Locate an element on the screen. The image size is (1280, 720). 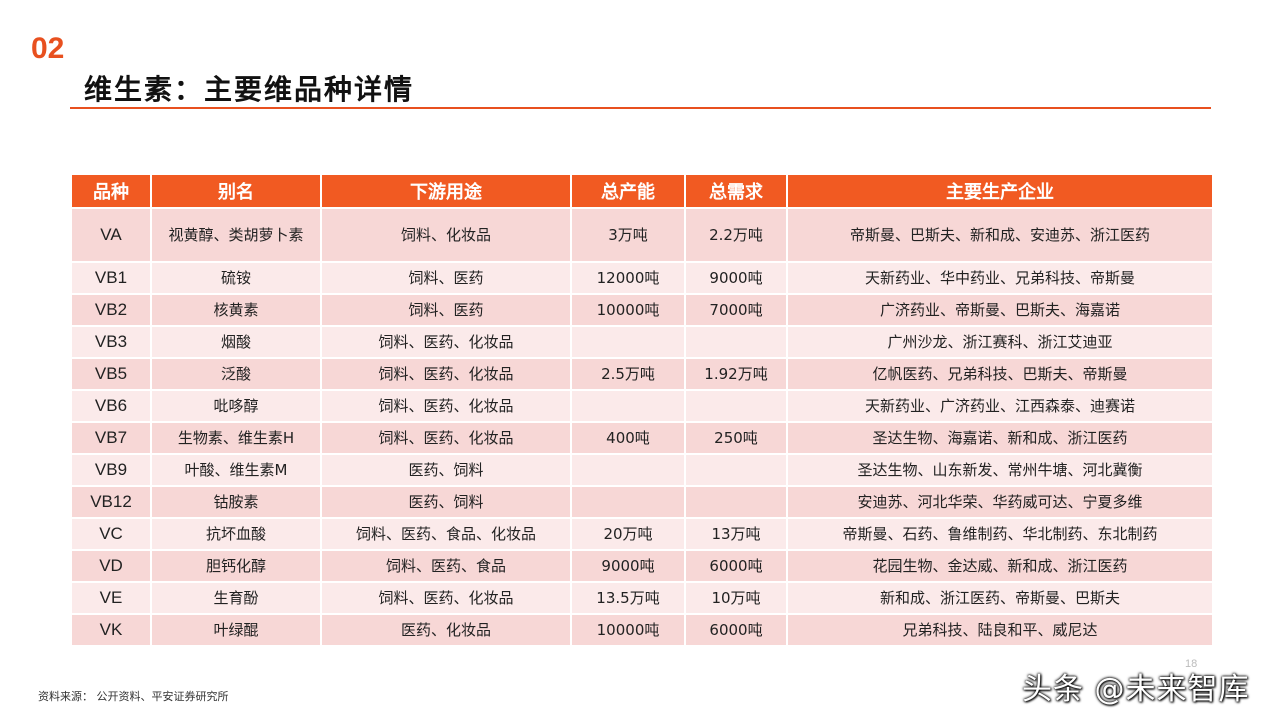
header-producers: 主要生产企业 is located at coordinates (1000, 191).